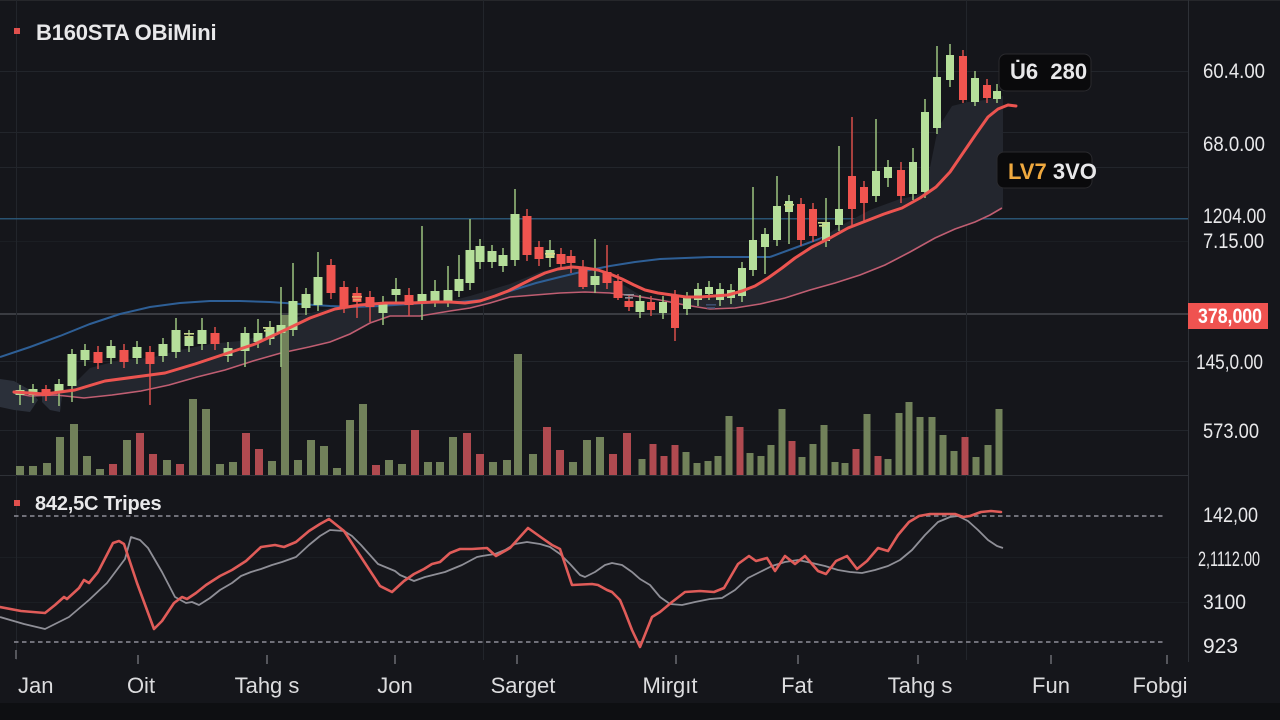 This screenshot has height=720, width=1280. I want to click on svg-text: 68.0.00, so click(1234, 144).